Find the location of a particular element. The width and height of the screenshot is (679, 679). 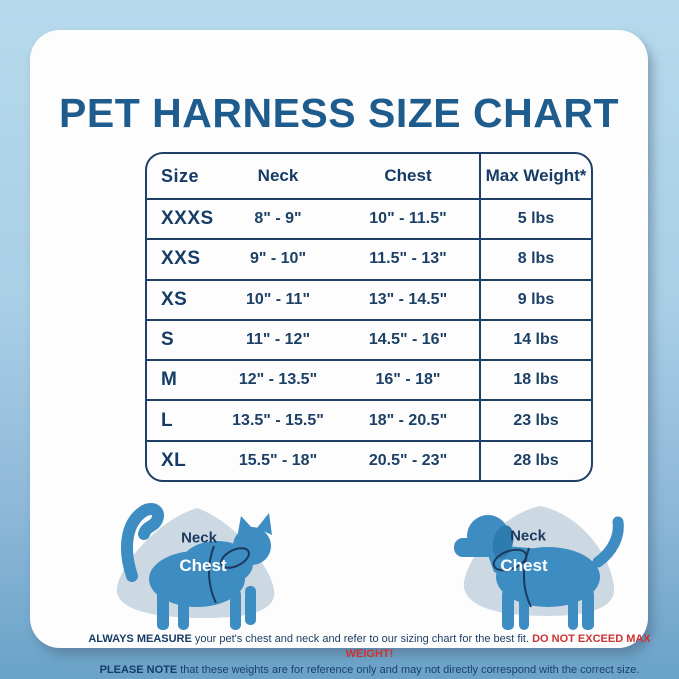

max-weight-cell: 28 lbs is located at coordinates (535, 460).